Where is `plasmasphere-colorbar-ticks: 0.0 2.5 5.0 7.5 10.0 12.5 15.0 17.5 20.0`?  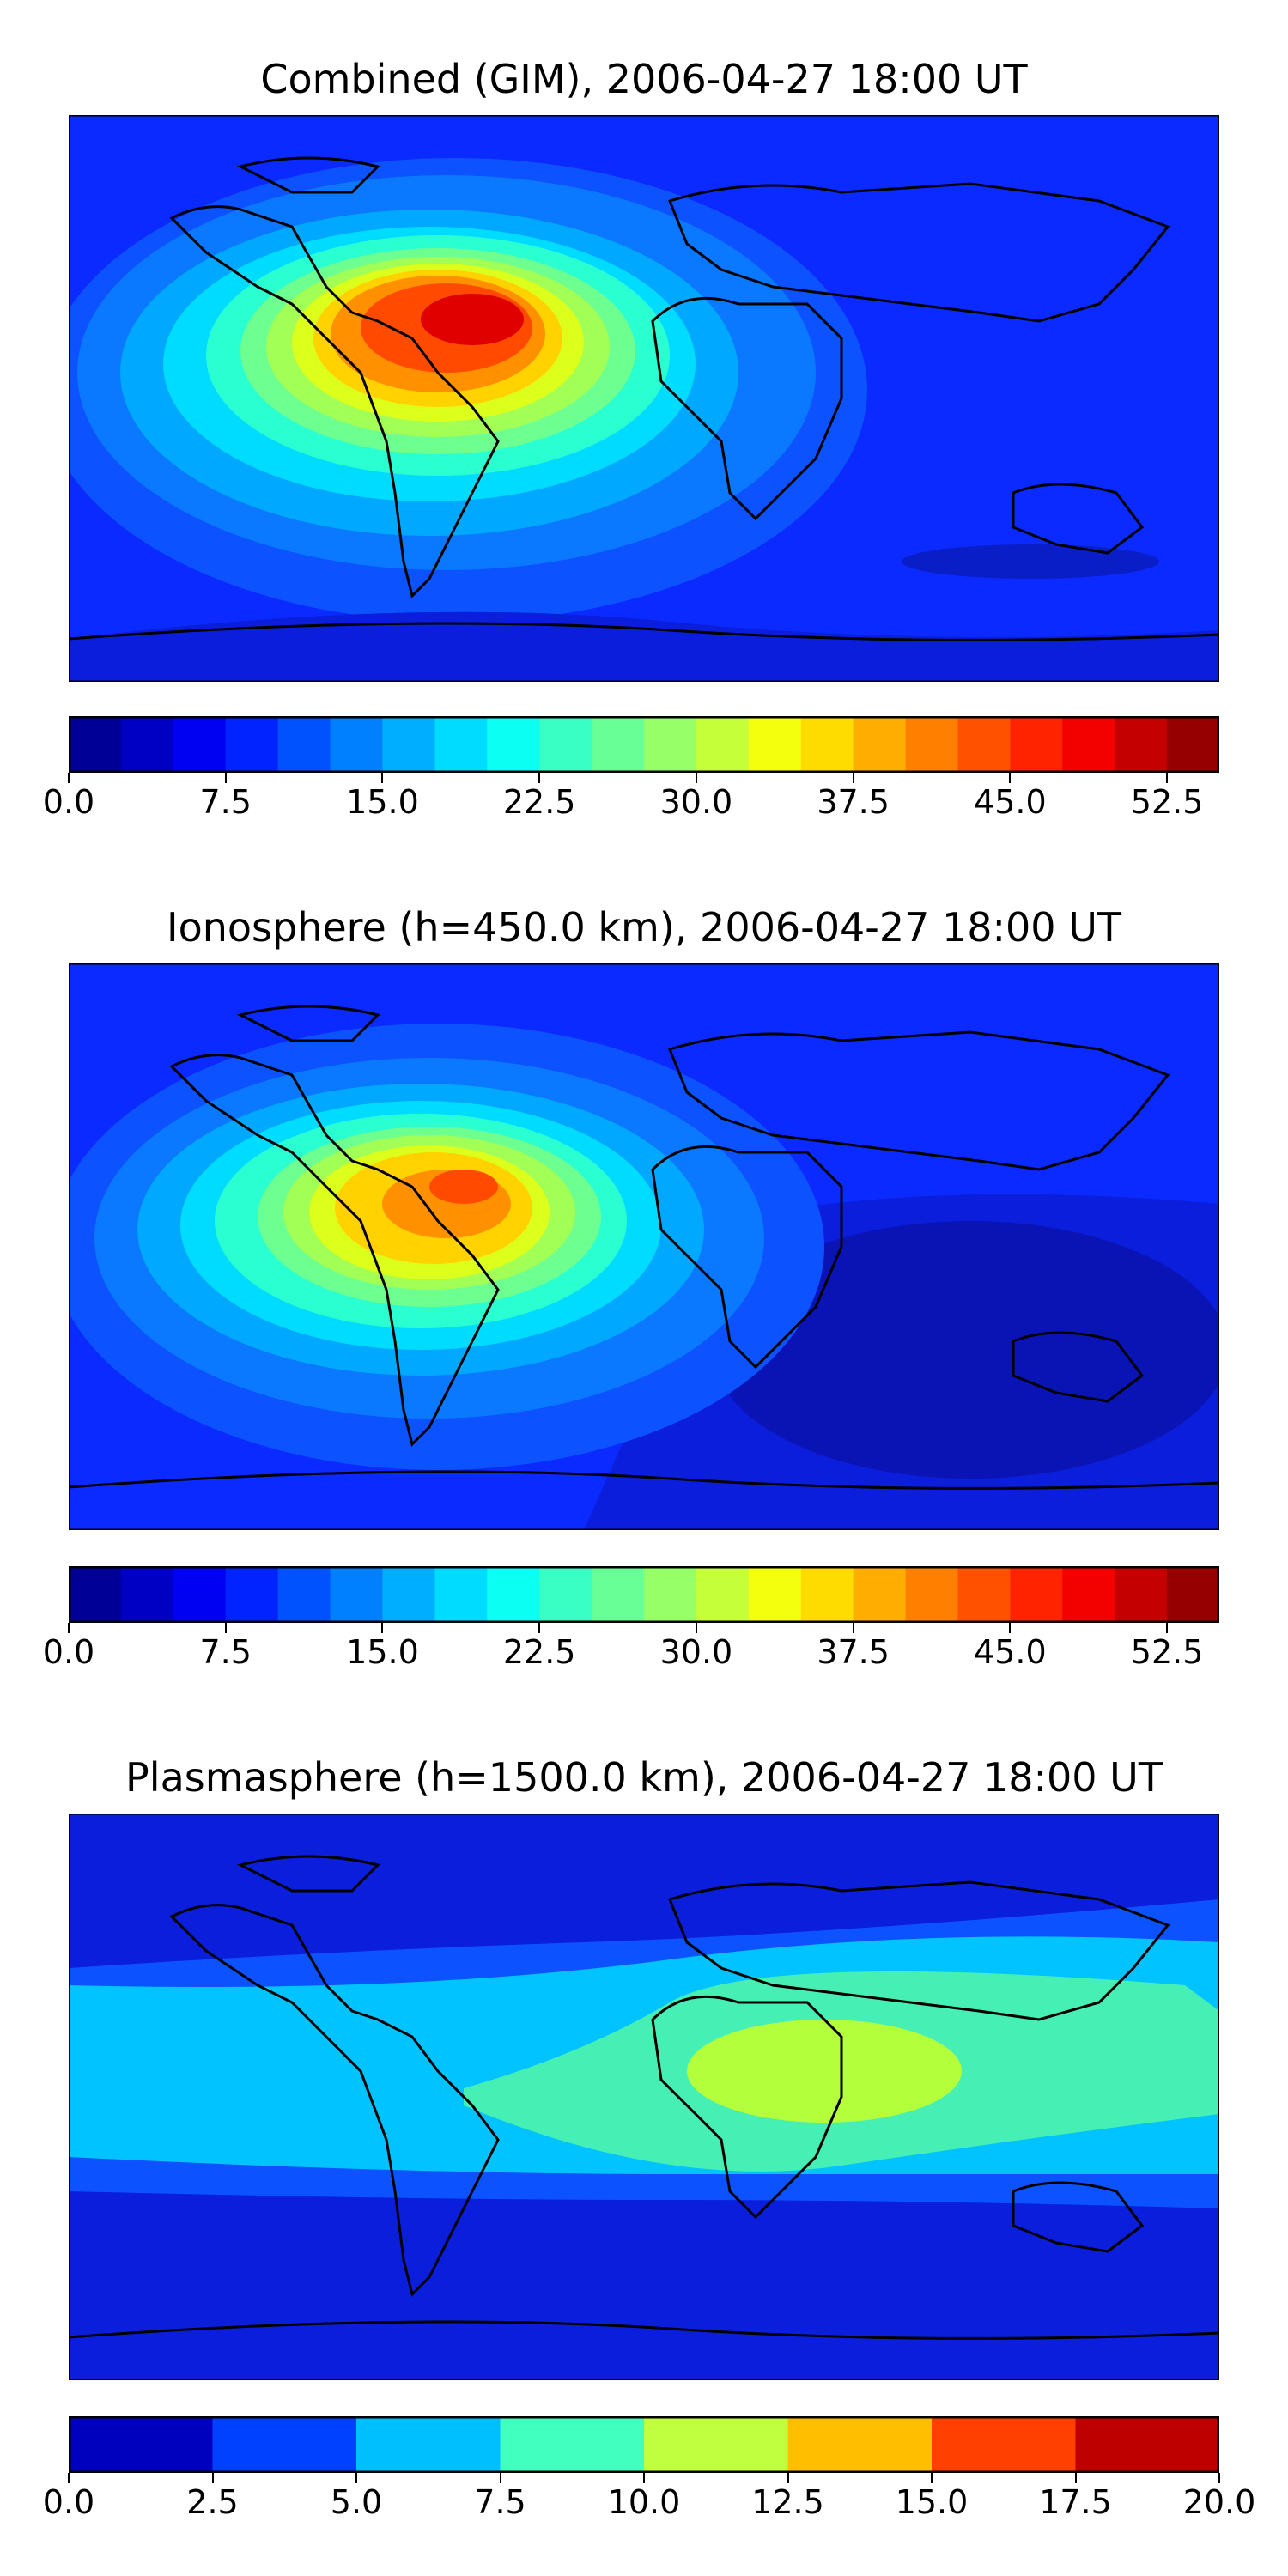 plasmasphere-colorbar-ticks: 0.0 2.5 5.0 7.5 10.0 12.5 15.0 17.5 20.0 is located at coordinates (649, 2499).